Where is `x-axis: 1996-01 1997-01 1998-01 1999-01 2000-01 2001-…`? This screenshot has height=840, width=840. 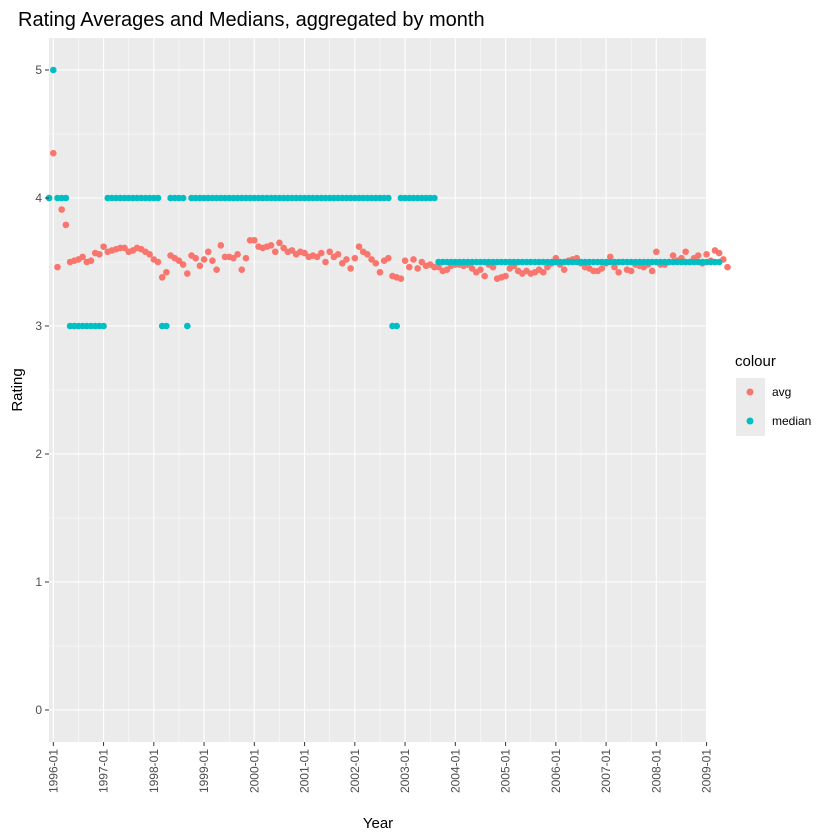
x-axis: 1996-01 1997-01 1998-01 1999-01 2000-01 2001-… is located at coordinates (380, 767).